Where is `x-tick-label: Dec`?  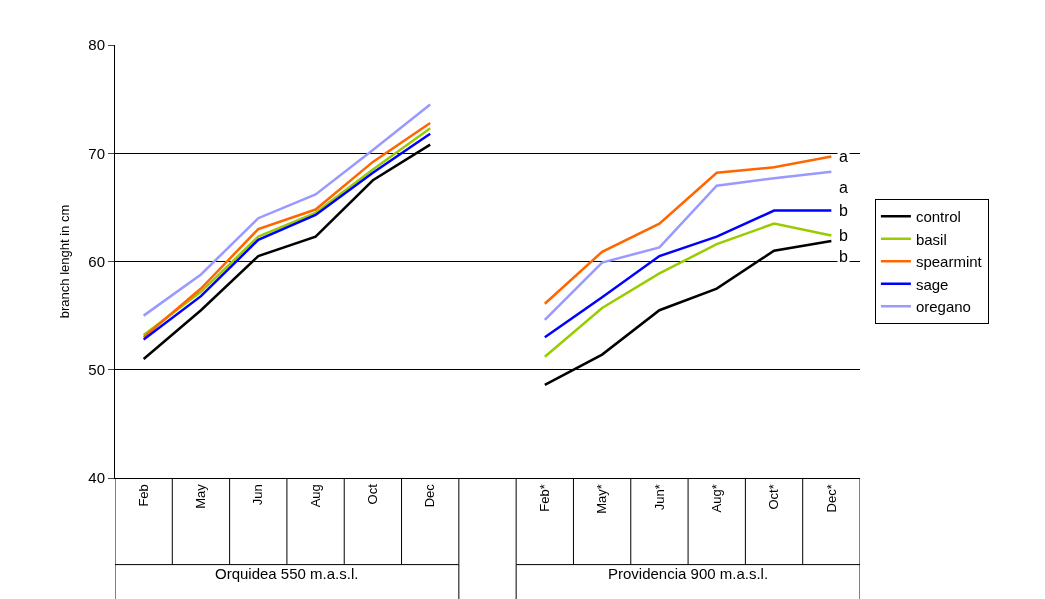 x-tick-label: Dec is located at coordinates (430, 495).